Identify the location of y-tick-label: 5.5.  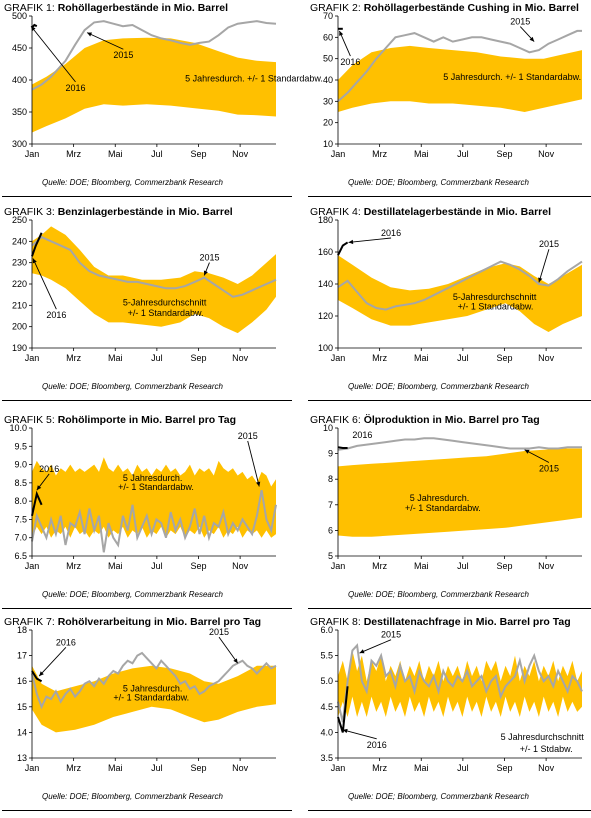
(326, 656).